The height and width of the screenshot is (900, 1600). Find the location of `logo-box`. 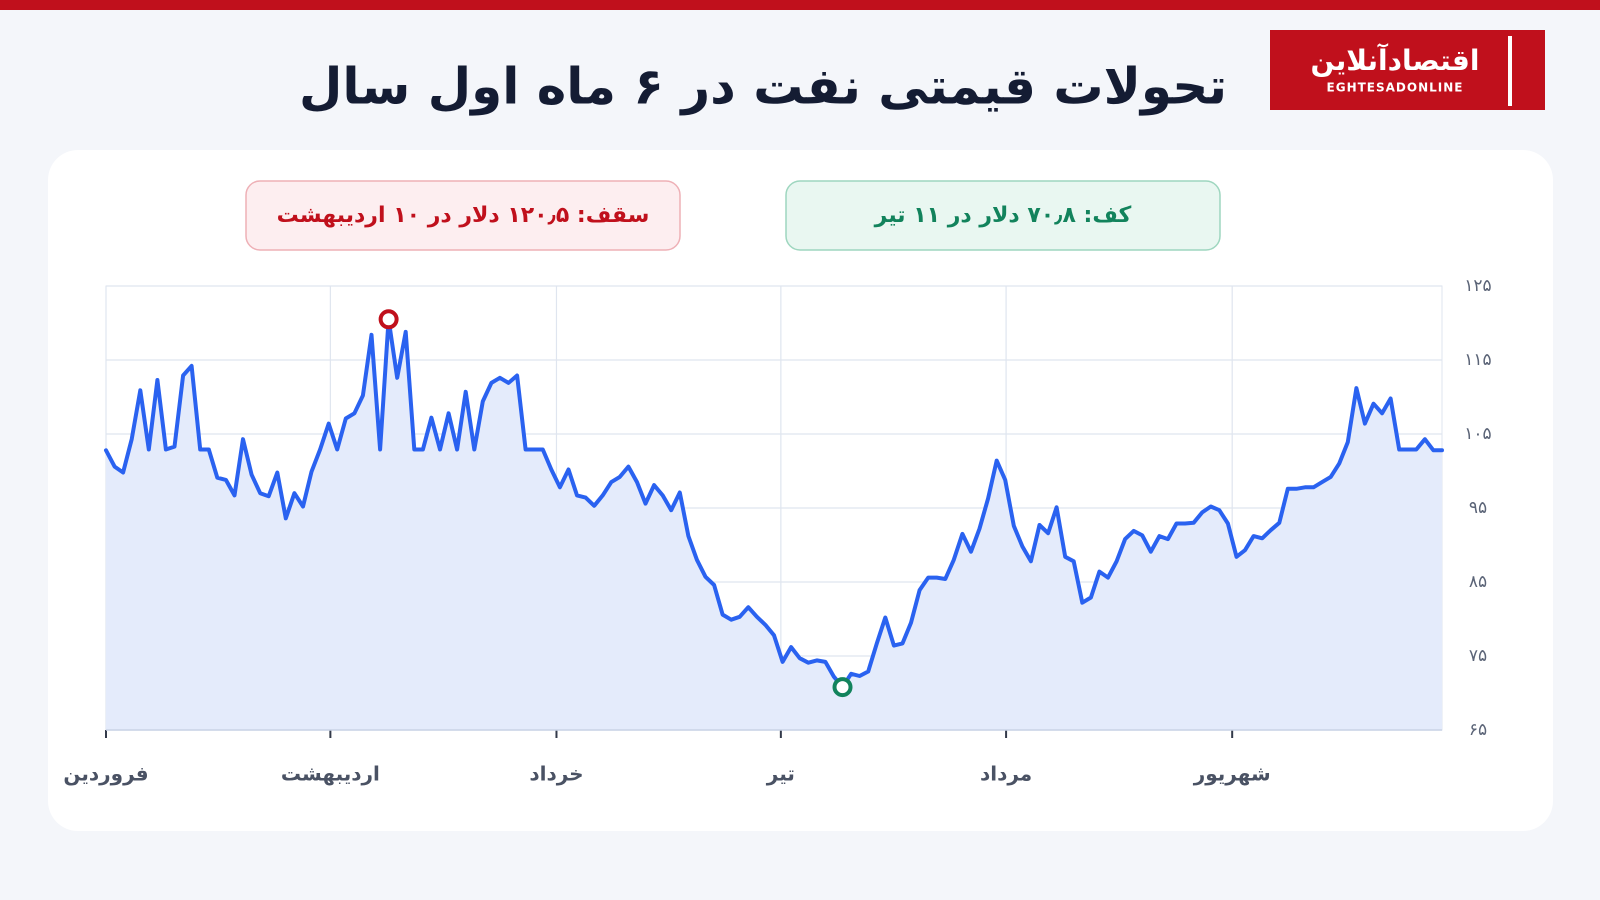

logo-box is located at coordinates (1407, 70).